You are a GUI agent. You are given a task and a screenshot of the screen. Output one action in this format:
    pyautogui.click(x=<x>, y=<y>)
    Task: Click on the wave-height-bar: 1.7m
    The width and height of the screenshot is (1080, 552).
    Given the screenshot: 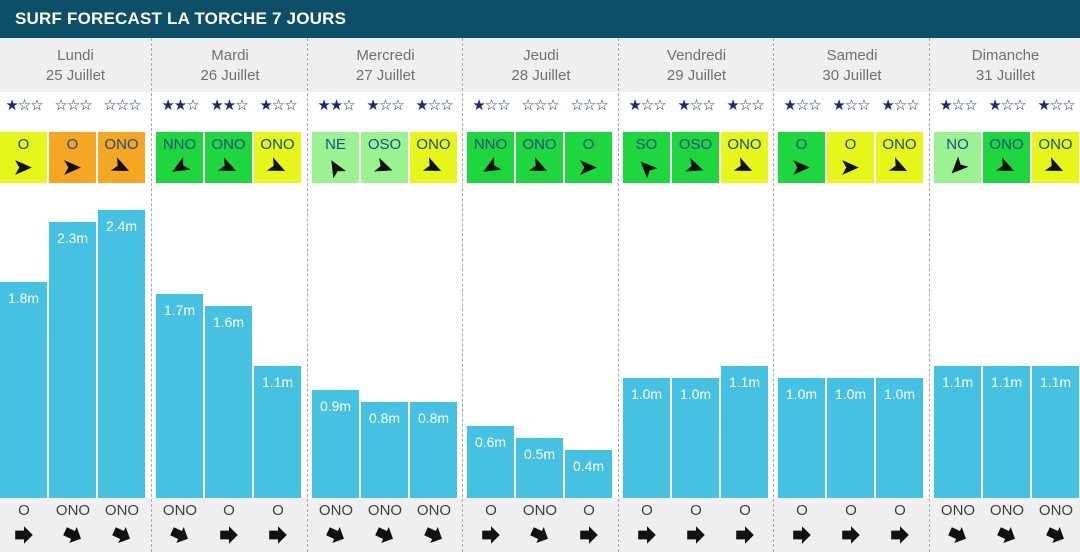 What is the action you would take?
    pyautogui.click(x=179, y=396)
    